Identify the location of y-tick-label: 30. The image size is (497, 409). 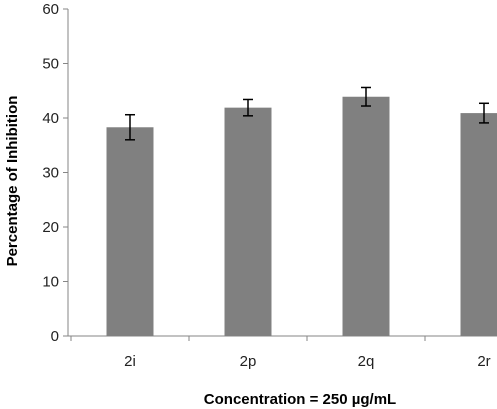
(50, 173).